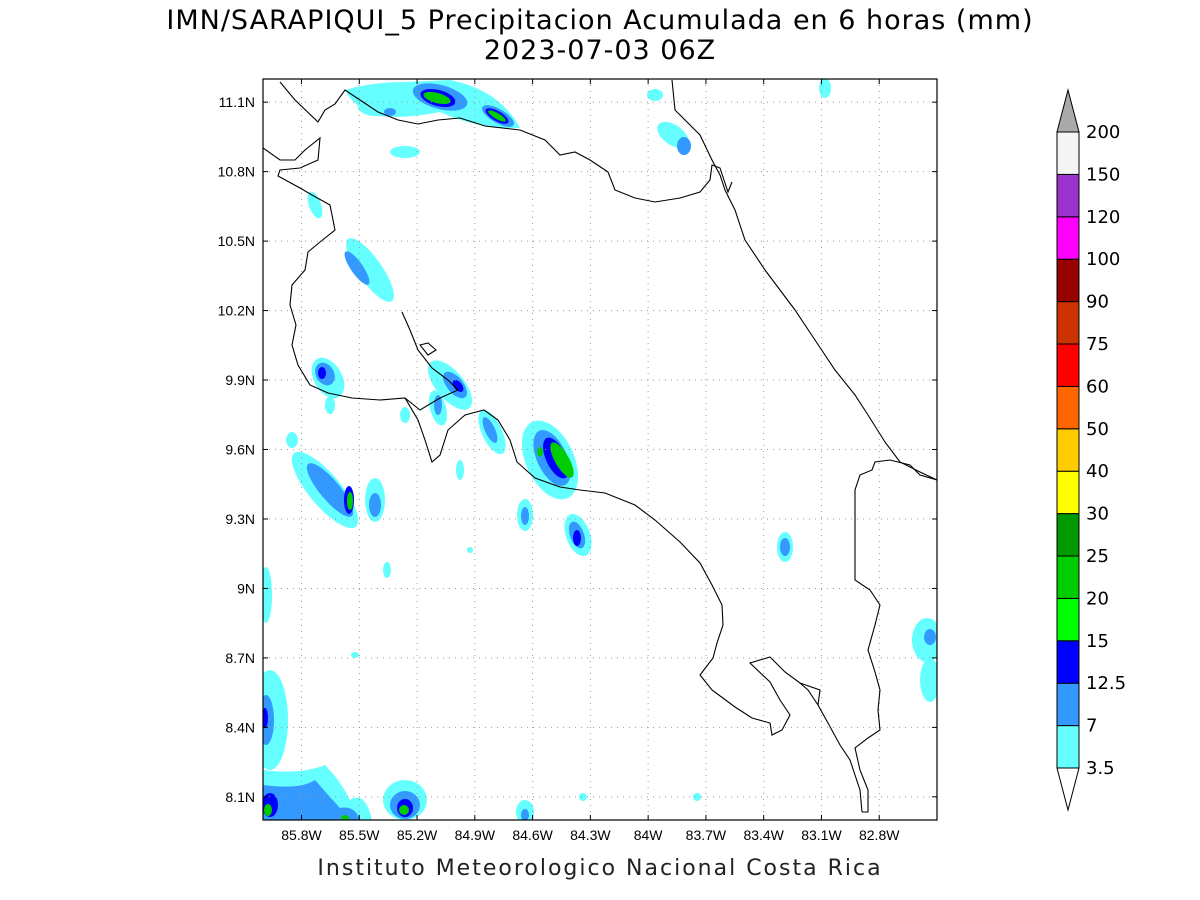  I want to click on colorbar-legend: 3.5 7 12.5 15 20 25 30 40 50 60 75 90 100 120 150 200, so click(1091, 450).